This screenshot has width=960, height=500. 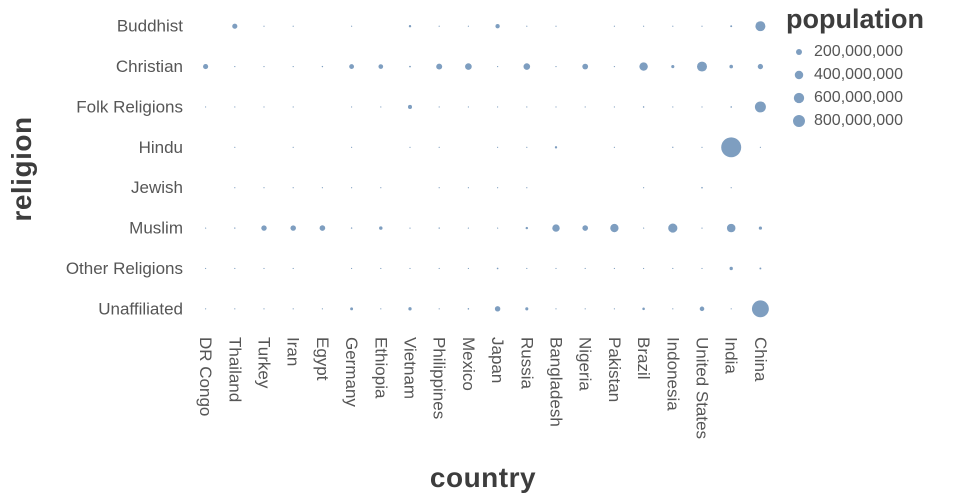 What do you see at coordinates (156, 228) in the screenshot?
I see `y-tick-label: Muslim` at bounding box center [156, 228].